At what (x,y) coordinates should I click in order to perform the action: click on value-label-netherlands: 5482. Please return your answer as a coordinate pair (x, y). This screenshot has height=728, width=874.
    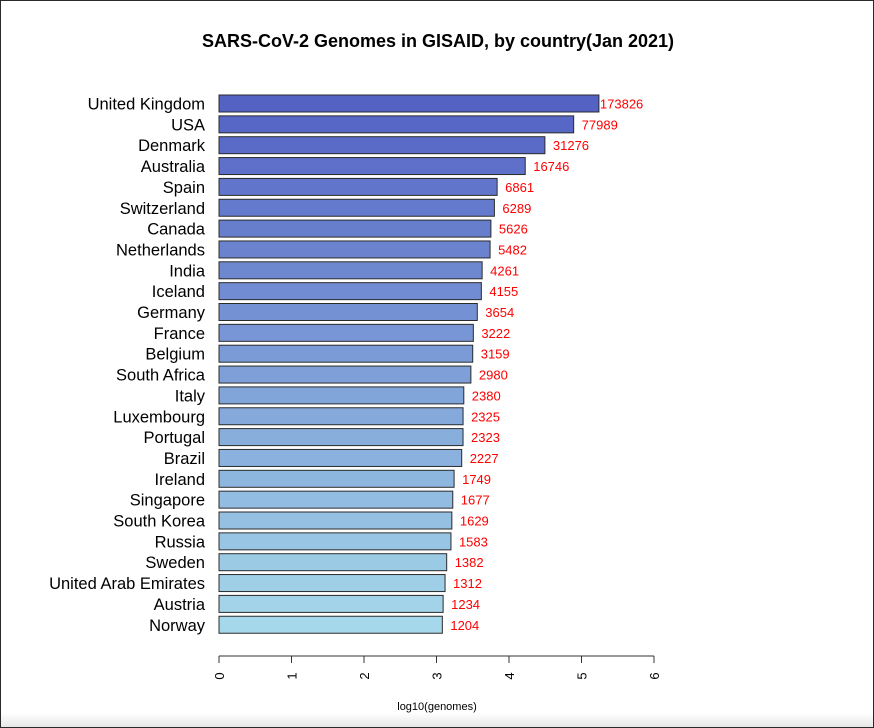
    Looking at the image, I should click on (512, 249).